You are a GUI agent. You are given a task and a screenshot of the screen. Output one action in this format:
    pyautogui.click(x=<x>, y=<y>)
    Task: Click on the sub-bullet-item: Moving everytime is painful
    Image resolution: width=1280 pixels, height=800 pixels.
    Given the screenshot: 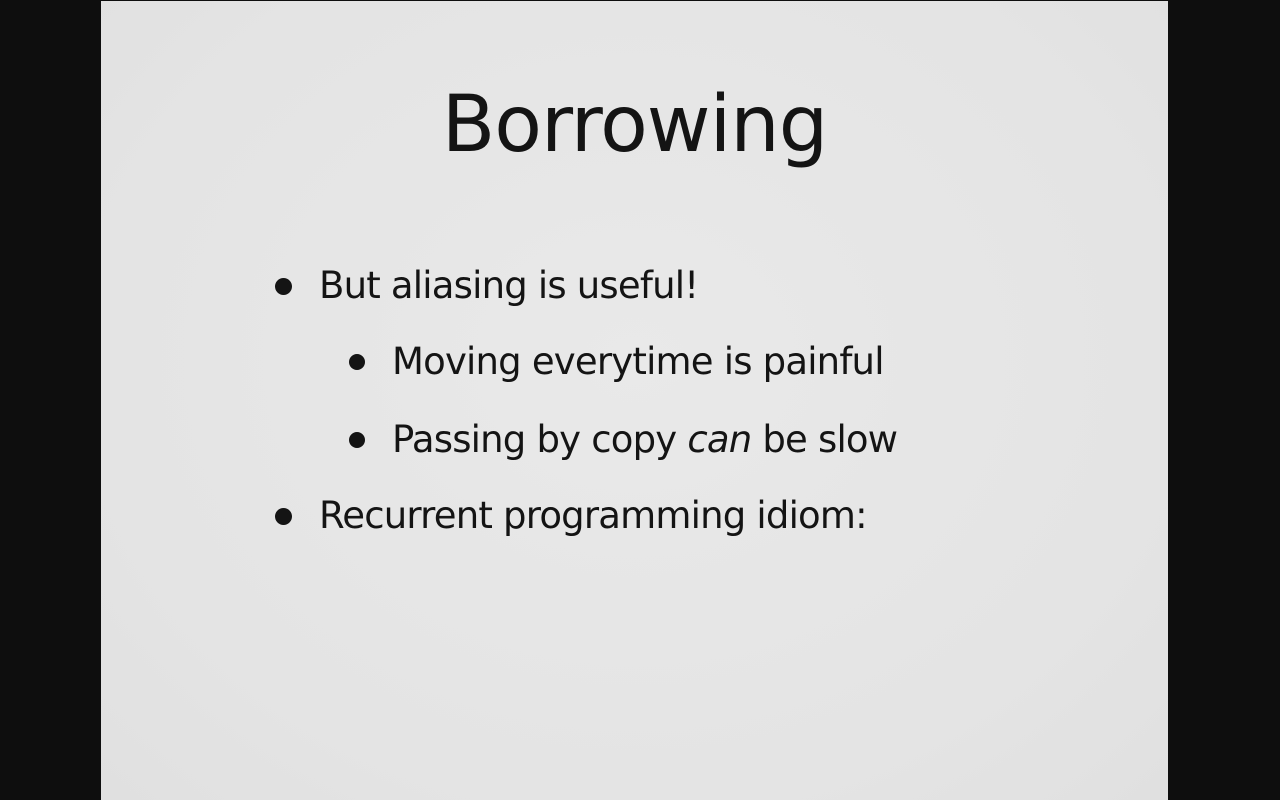 What is the action you would take?
    pyautogui.click(x=616, y=362)
    